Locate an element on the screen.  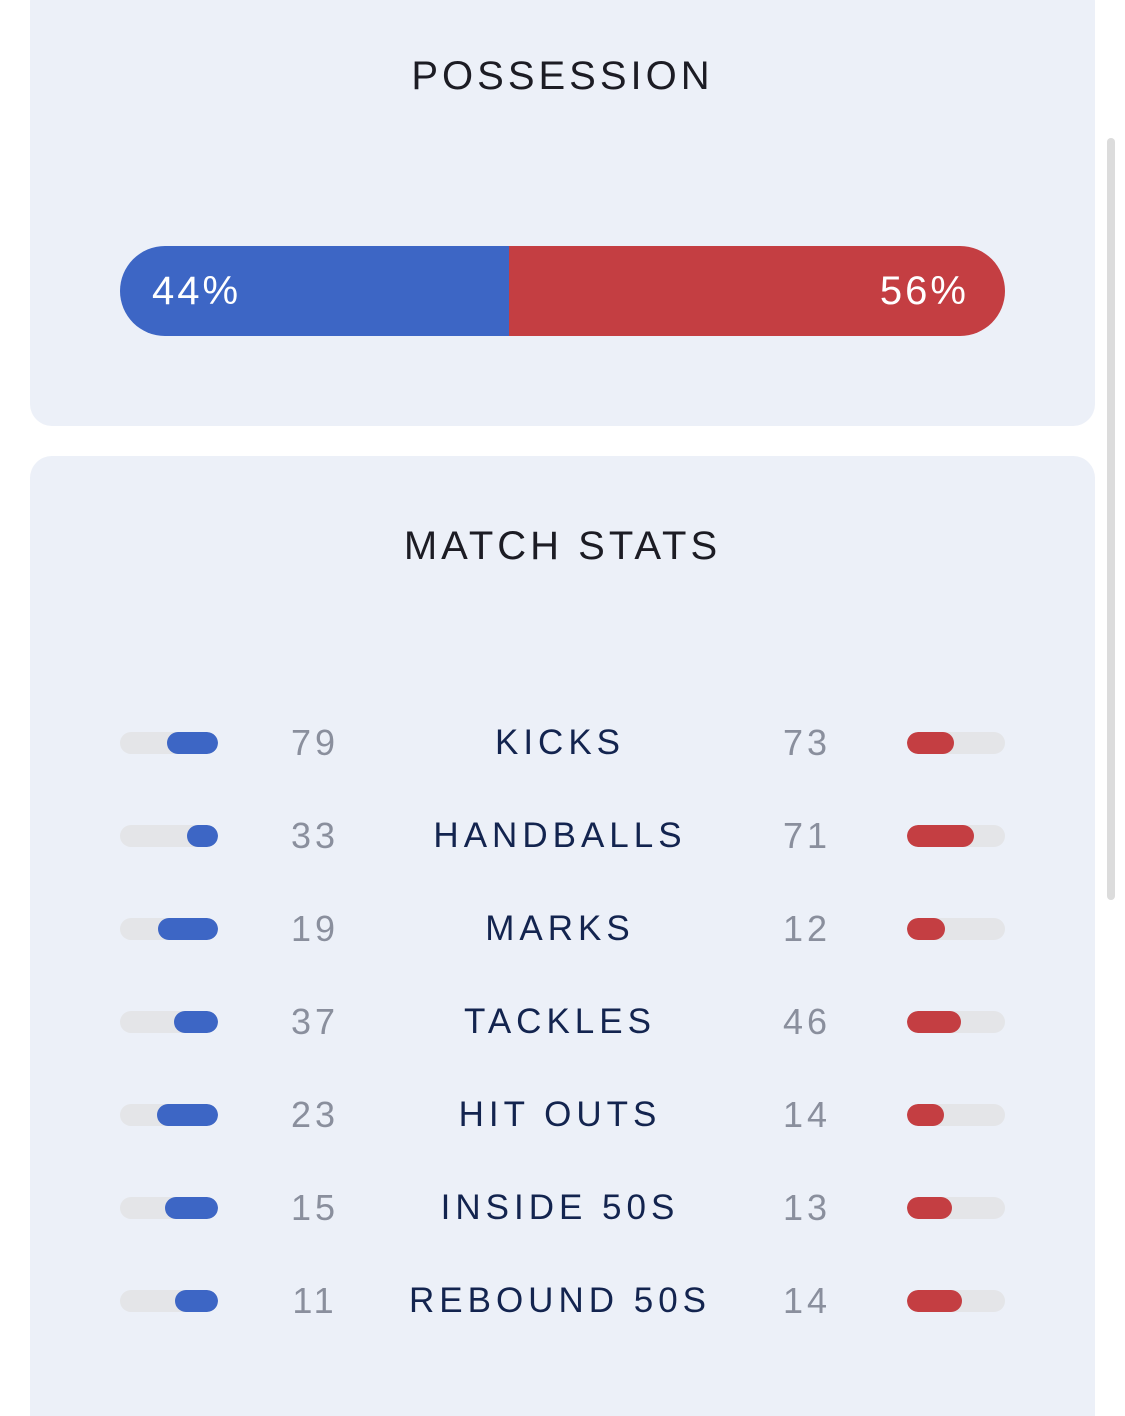
stat-label: INSIDE 50S is located at coordinates (560, 1207).